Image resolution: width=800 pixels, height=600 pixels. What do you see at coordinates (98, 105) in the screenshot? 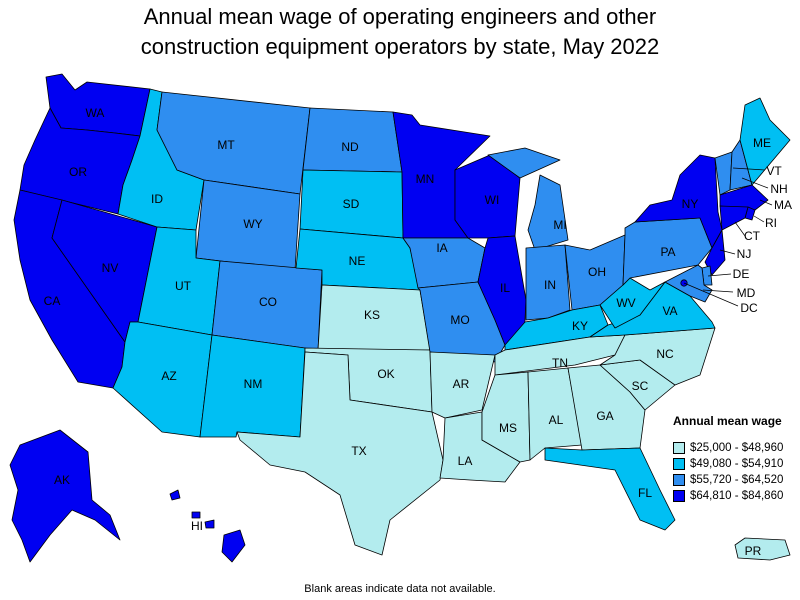
I see `state-wa` at bounding box center [98, 105].